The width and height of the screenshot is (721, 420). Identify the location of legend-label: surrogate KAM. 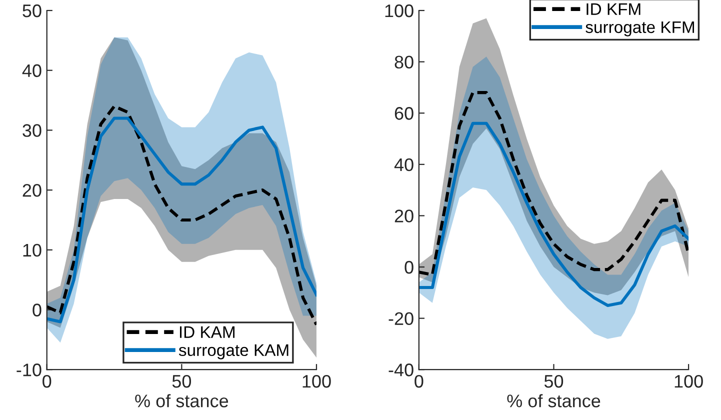
(233, 352).